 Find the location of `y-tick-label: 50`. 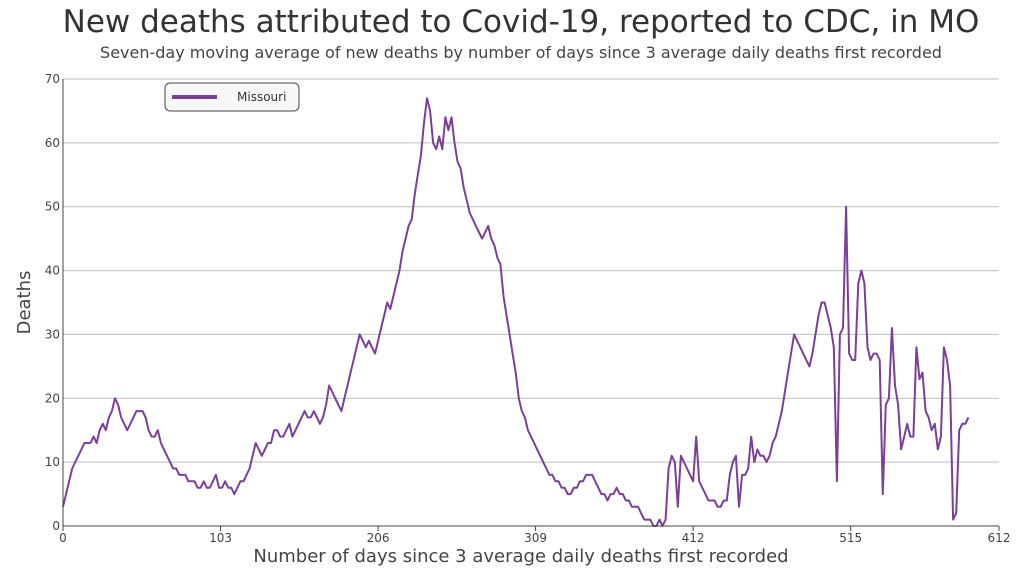

y-tick-label: 50 is located at coordinates (52, 207).